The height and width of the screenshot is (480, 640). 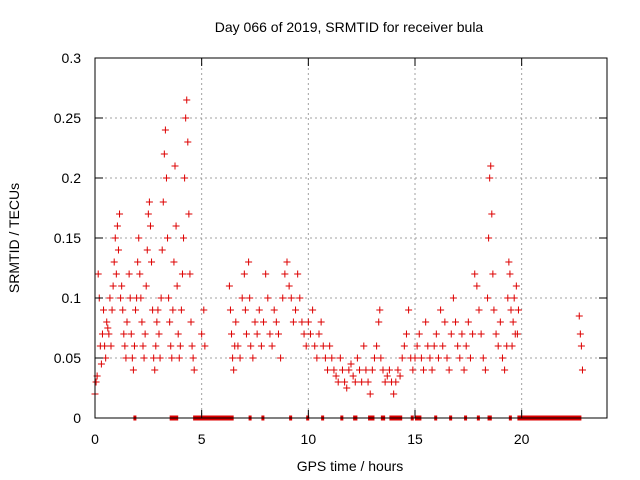 What do you see at coordinates (72, 298) in the screenshot?
I see `y-tick-label: 0.1` at bounding box center [72, 298].